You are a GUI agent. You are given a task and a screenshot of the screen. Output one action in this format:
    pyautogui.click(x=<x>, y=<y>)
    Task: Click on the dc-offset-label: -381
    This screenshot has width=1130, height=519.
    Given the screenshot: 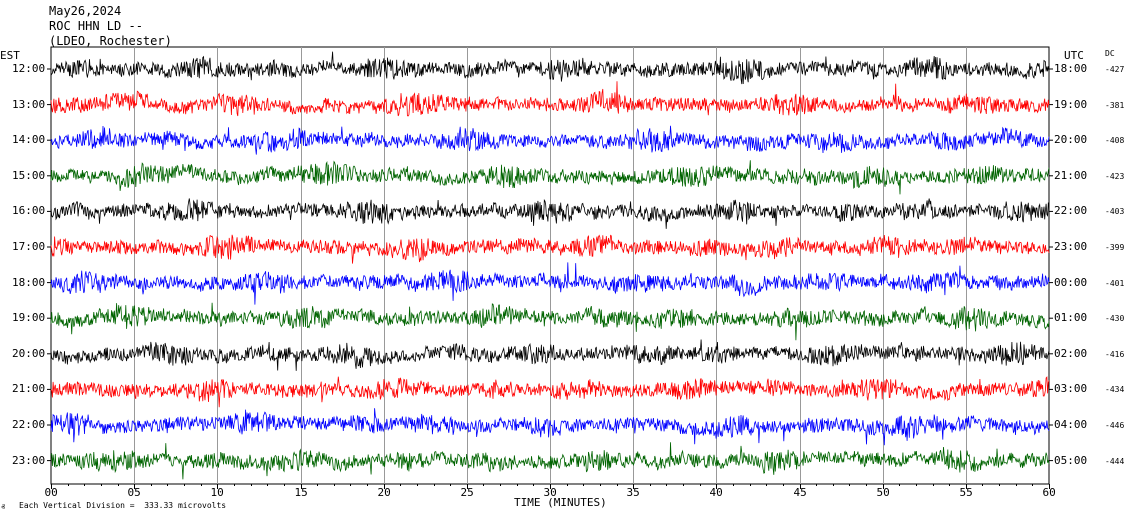 What is the action you would take?
    pyautogui.click(x=1115, y=105)
    